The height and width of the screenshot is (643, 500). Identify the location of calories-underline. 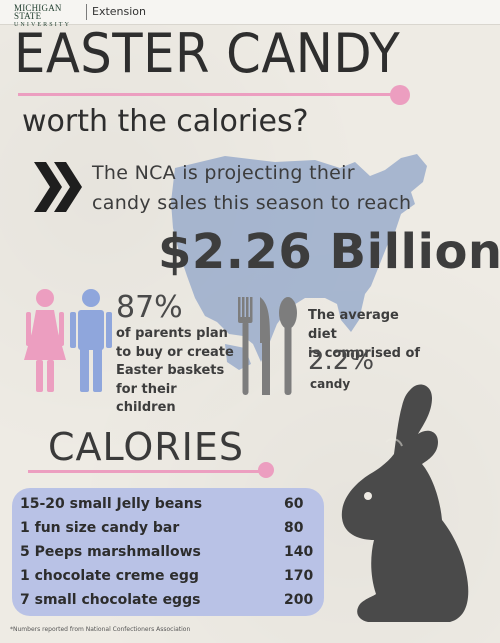
(148, 471).